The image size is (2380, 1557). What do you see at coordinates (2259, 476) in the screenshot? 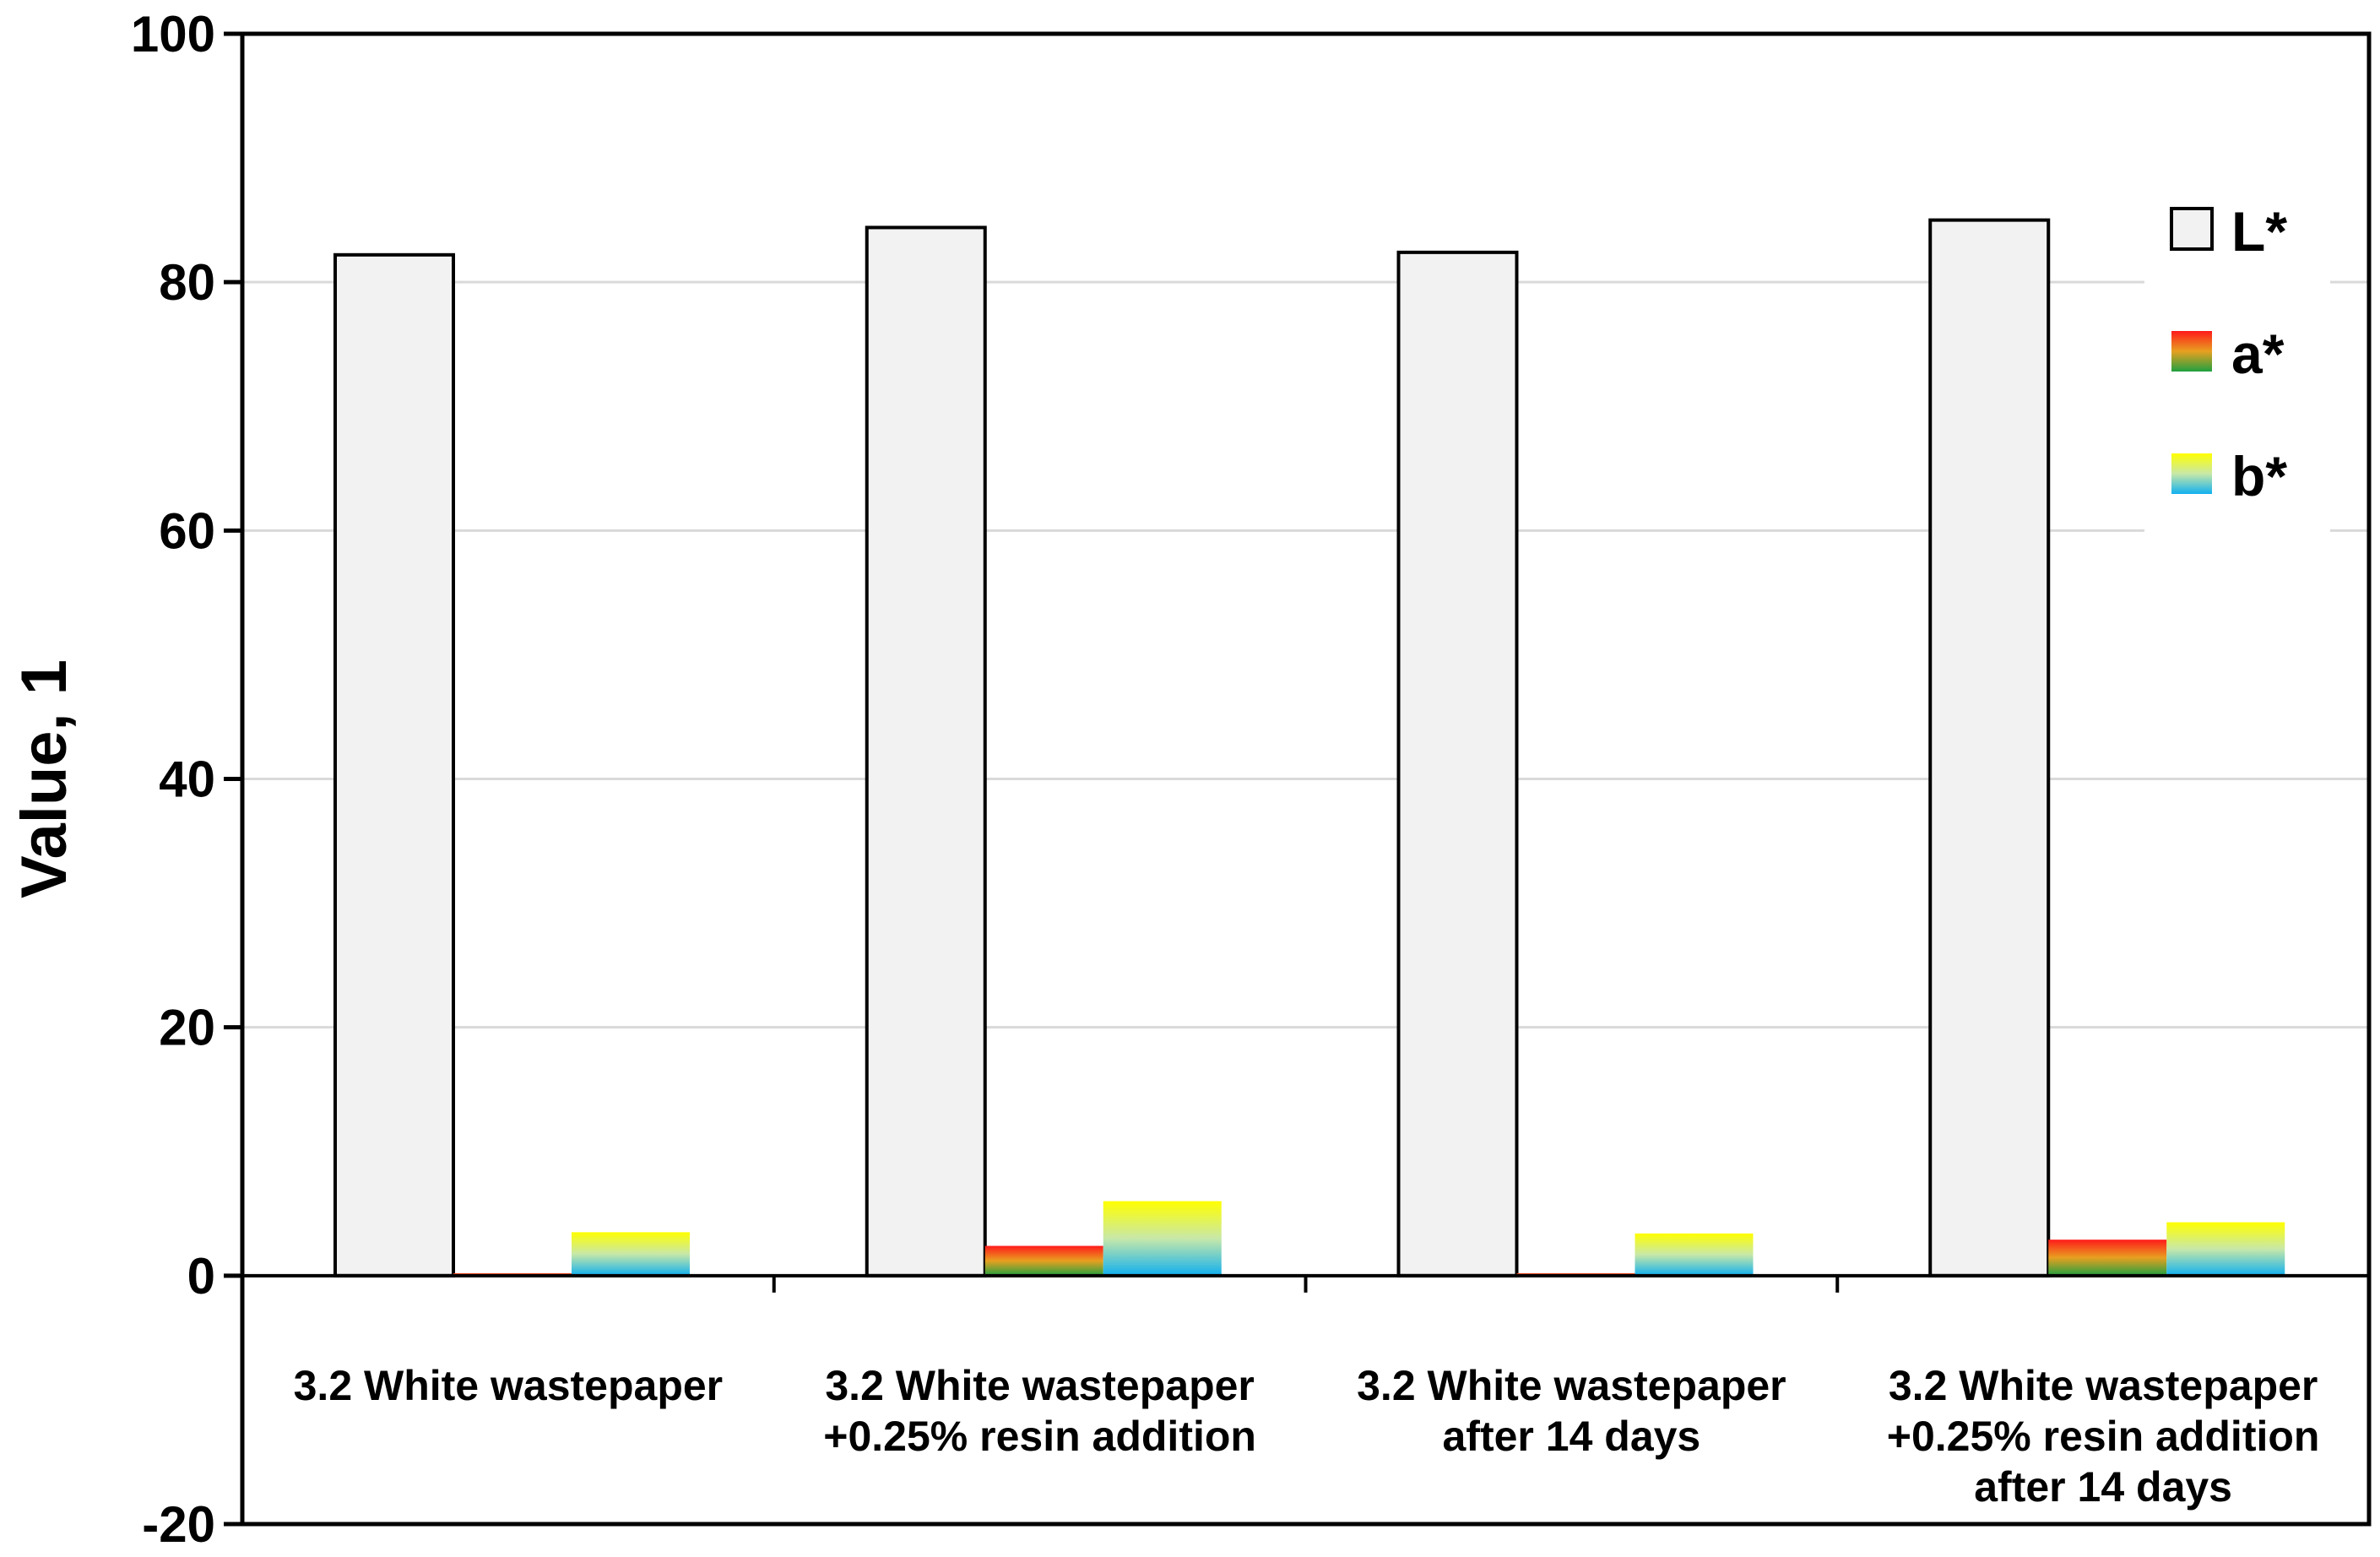
I see `legend-label: b*` at bounding box center [2259, 476].